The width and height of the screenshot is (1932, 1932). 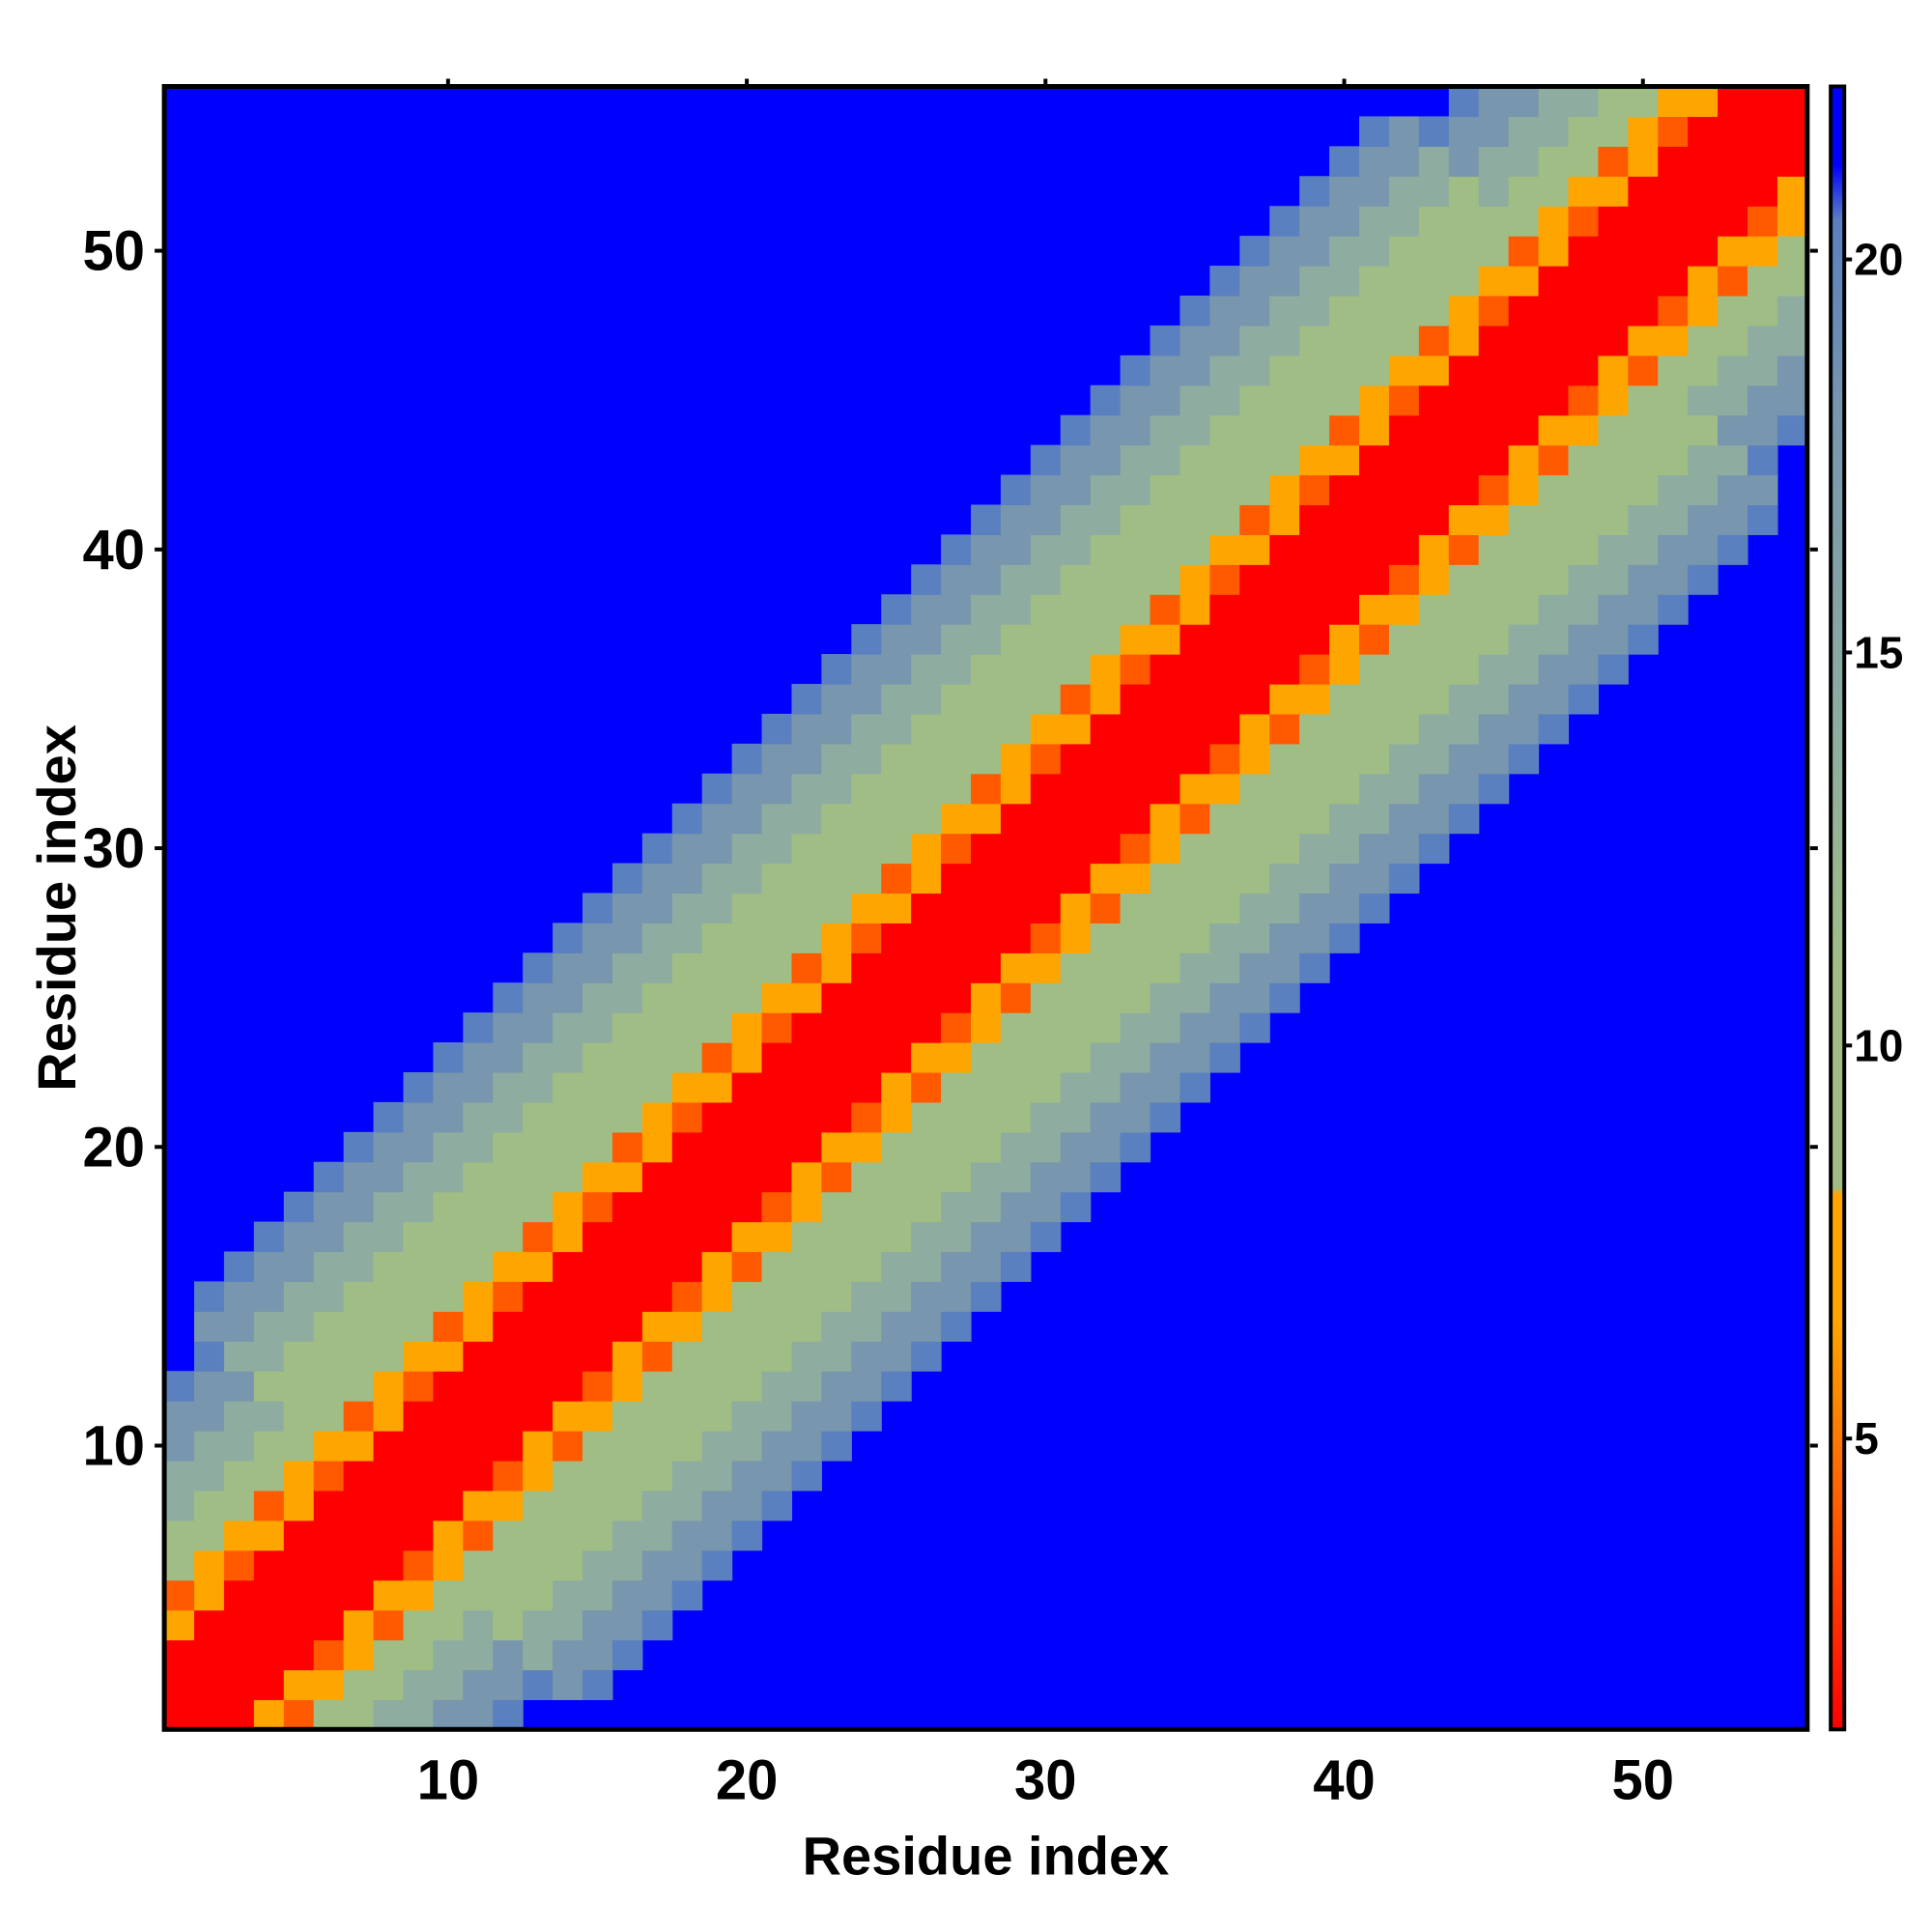 I want to click on colorbar: 5 10 15 20, so click(x=1856, y=908).